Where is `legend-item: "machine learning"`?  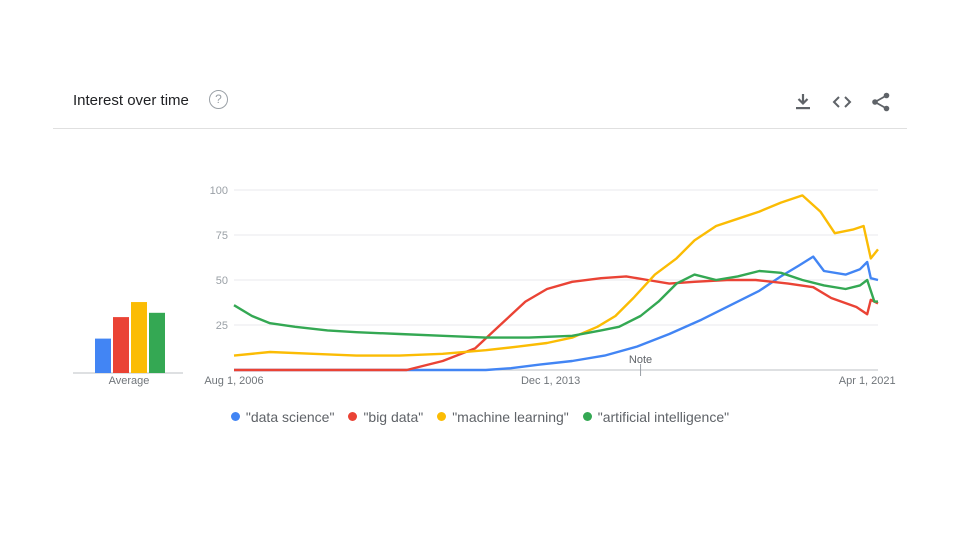
legend-item: "machine learning" is located at coordinates (503, 417).